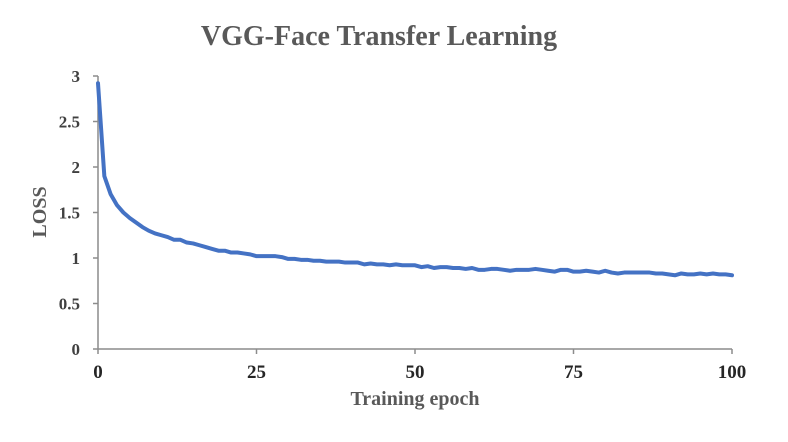  What do you see at coordinates (379, 36) in the screenshot?
I see `chart-title: VGG-Face Transfer Learning` at bounding box center [379, 36].